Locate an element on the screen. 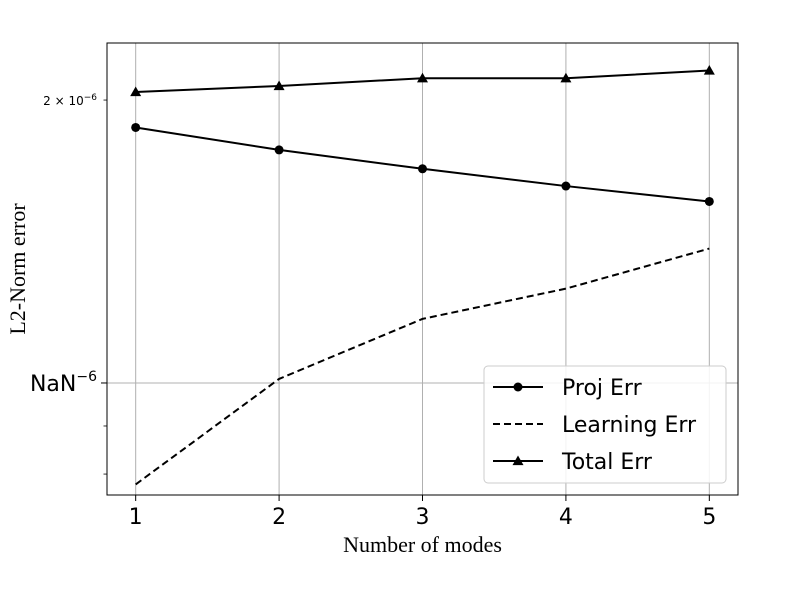  legend: Proj Err Learning Err Total Err is located at coordinates (605, 424).